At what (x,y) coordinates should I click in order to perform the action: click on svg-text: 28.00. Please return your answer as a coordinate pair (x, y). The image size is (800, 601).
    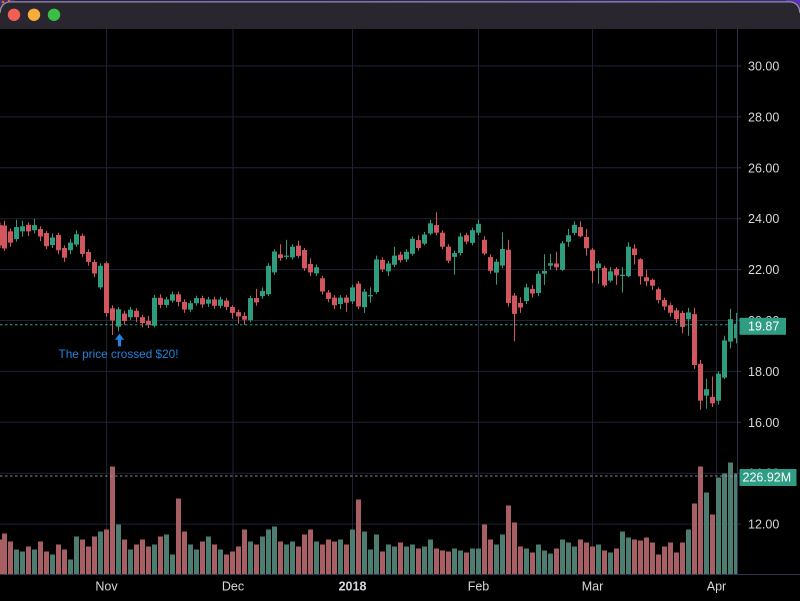
    Looking at the image, I should click on (763, 117).